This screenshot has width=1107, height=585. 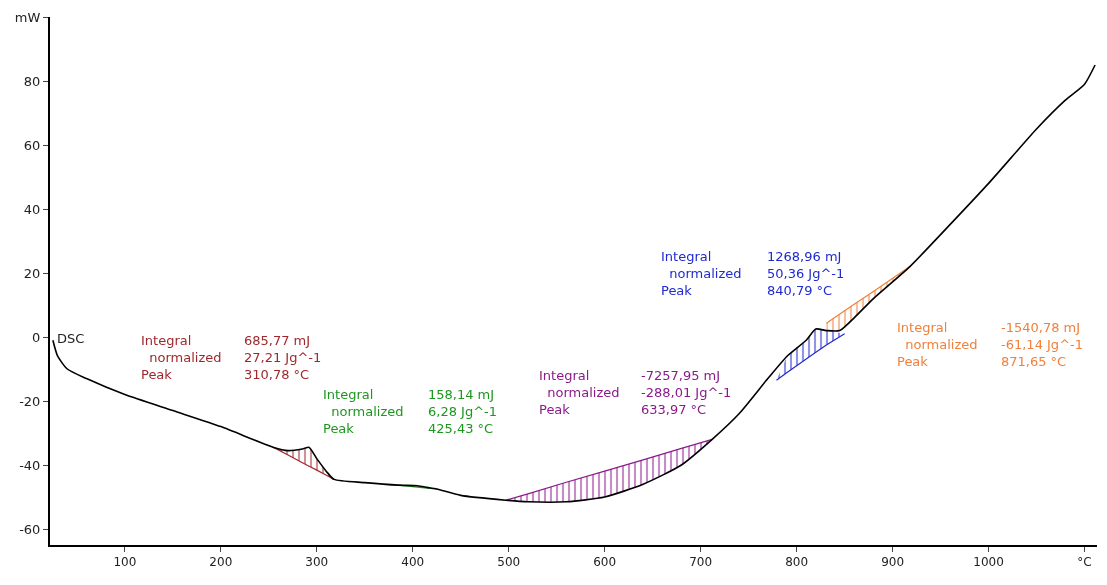 I want to click on annotation: -7257,95 mJ -288,01 Jg^-1 633,97 °C, so click(x=686, y=392).